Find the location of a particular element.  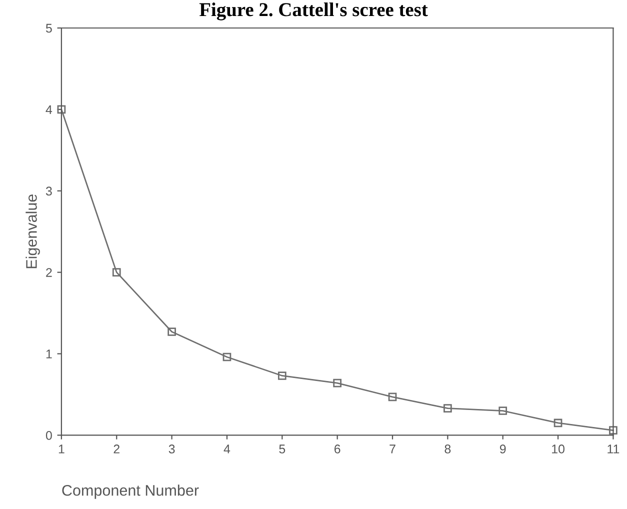

x-tick-label: 1 is located at coordinates (61, 449).